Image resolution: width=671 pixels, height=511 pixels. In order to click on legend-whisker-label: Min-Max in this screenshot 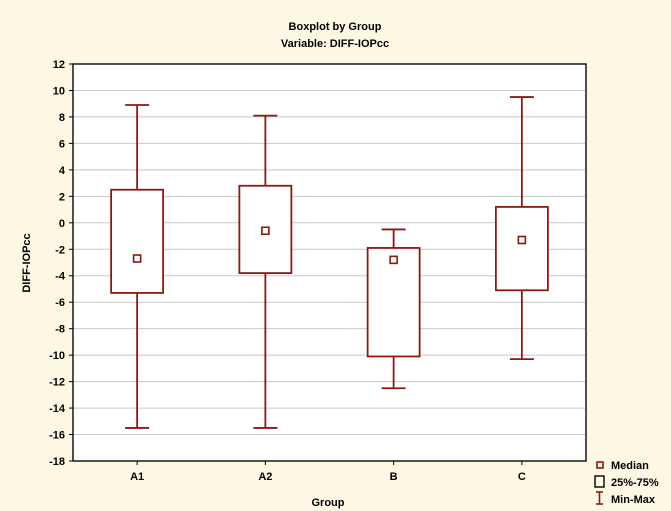, I will do `click(633, 500)`.